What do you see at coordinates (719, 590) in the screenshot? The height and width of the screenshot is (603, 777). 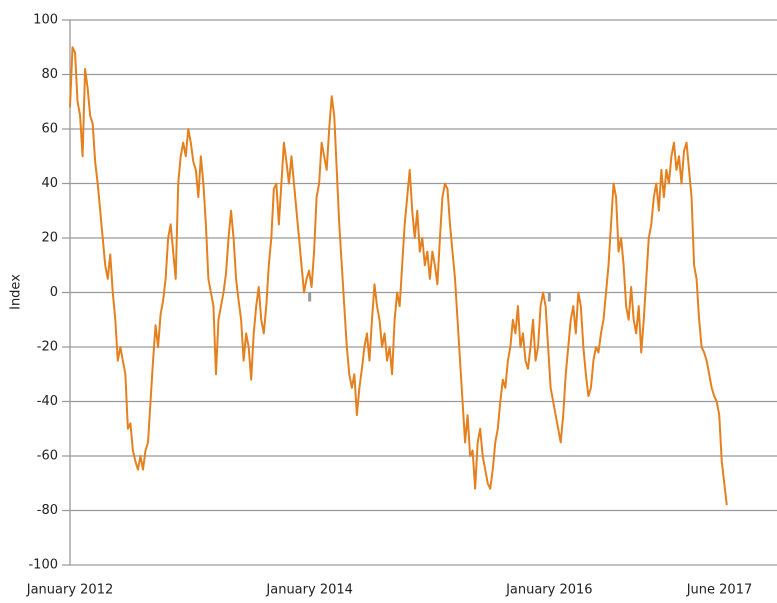 I see `x-tick-label: June 2017` at bounding box center [719, 590].